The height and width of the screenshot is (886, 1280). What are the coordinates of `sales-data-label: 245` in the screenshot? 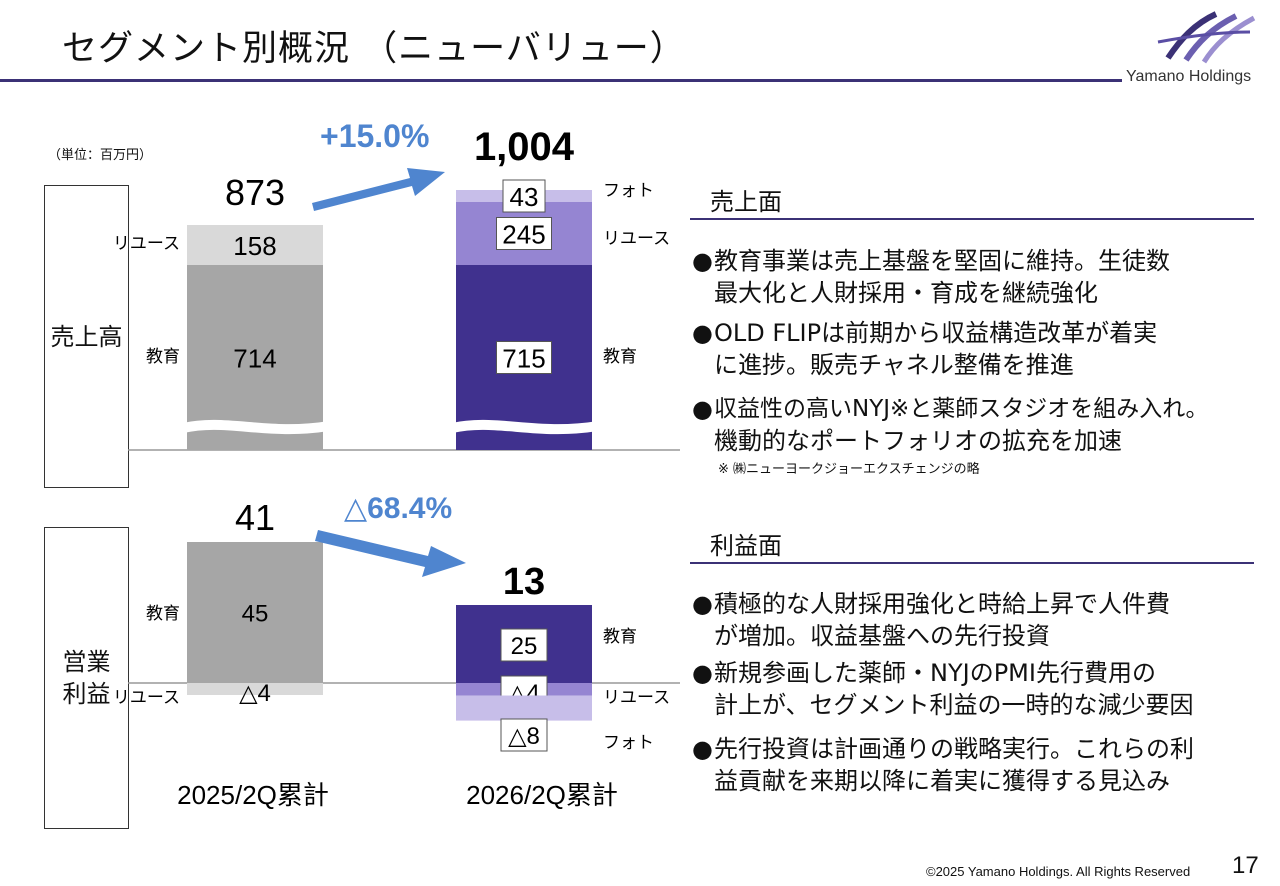 It's located at (523, 235).